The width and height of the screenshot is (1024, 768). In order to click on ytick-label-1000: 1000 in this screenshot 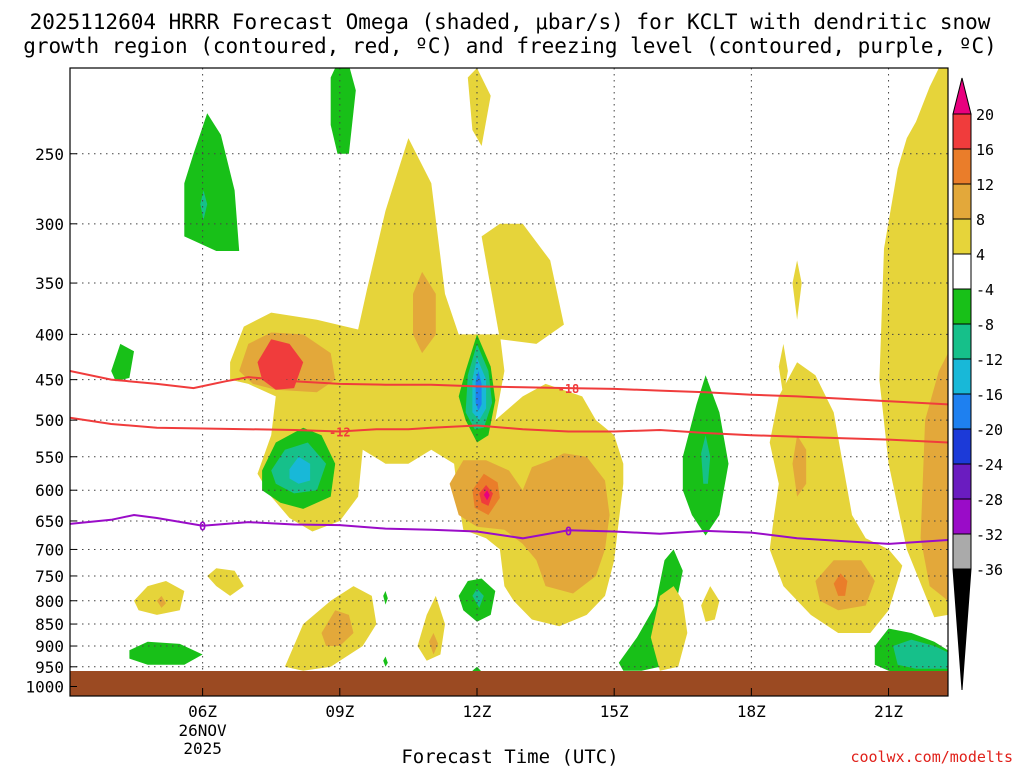, I will do `click(44, 687)`.